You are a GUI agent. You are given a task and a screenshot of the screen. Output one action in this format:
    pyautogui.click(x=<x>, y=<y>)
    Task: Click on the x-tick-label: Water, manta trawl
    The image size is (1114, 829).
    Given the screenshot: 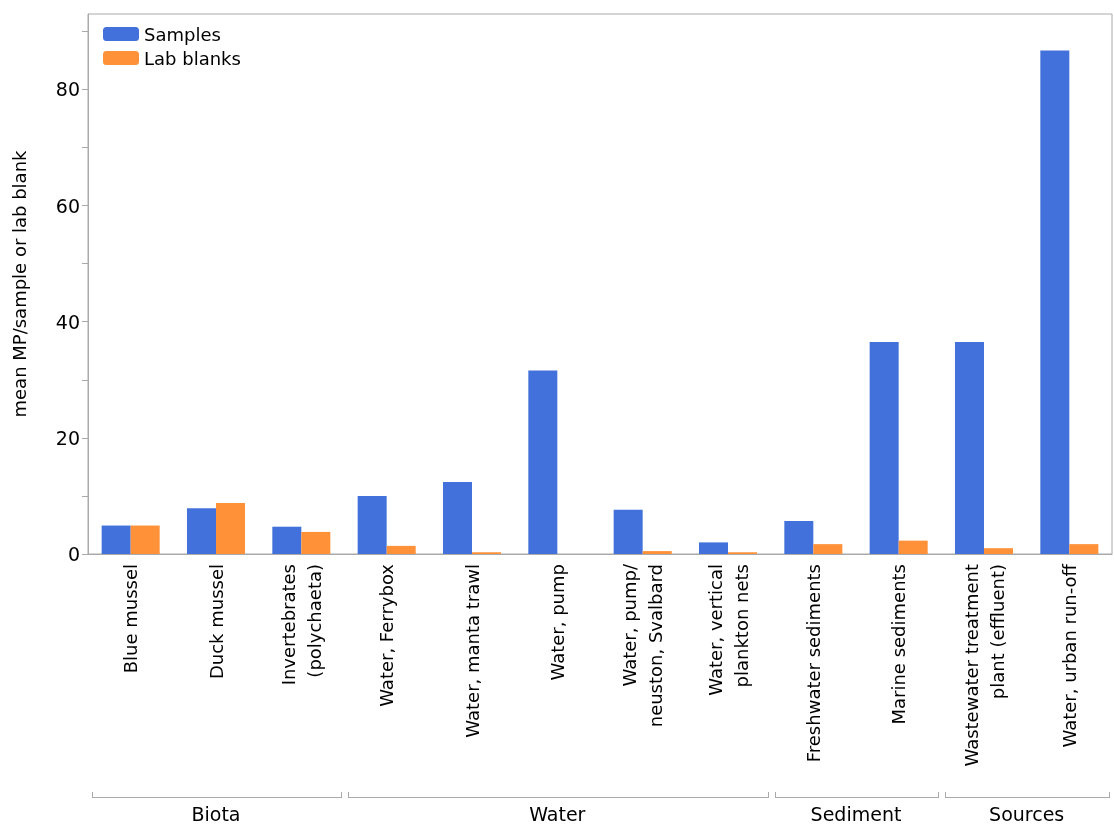 What is the action you would take?
    pyautogui.click(x=472, y=651)
    